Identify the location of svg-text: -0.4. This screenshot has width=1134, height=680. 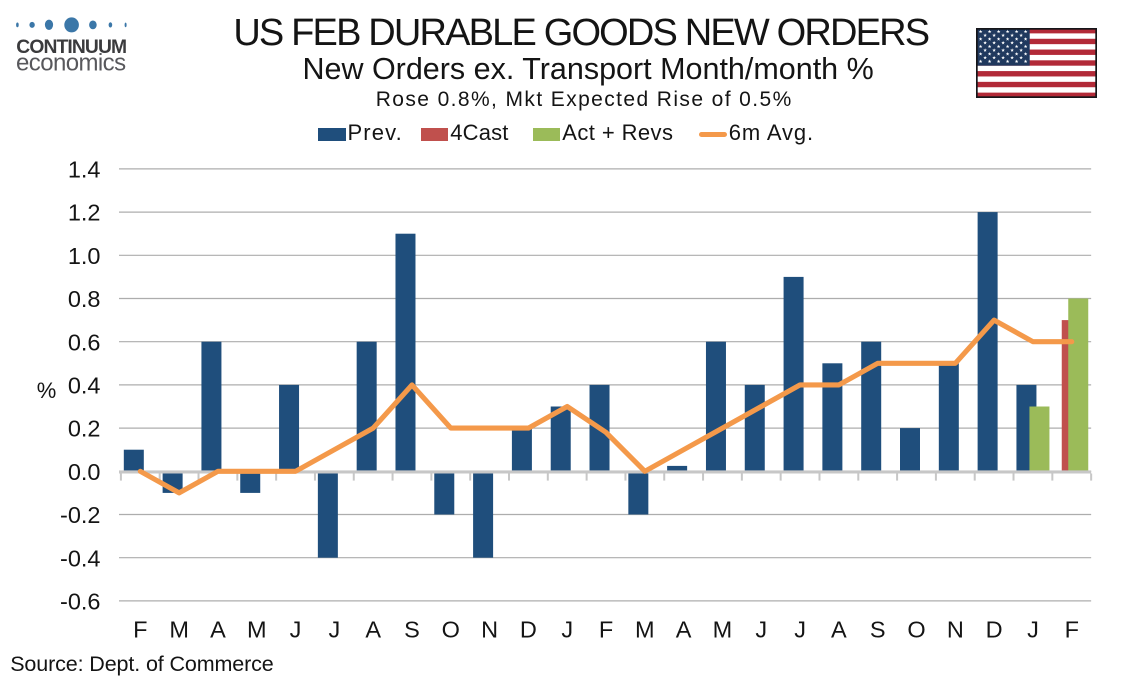
(80, 558).